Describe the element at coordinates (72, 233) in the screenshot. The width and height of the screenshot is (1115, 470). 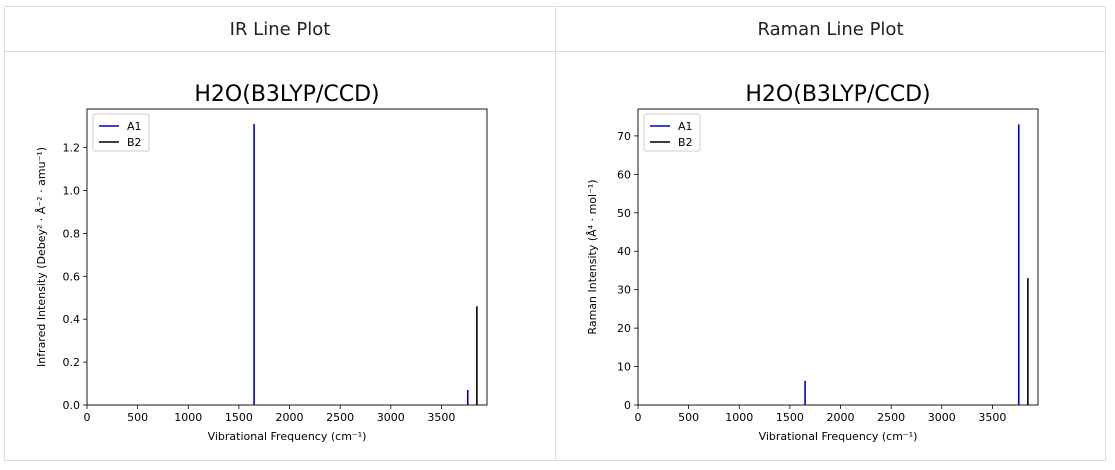
I see `ir-ytick-label: 0.8` at that location.